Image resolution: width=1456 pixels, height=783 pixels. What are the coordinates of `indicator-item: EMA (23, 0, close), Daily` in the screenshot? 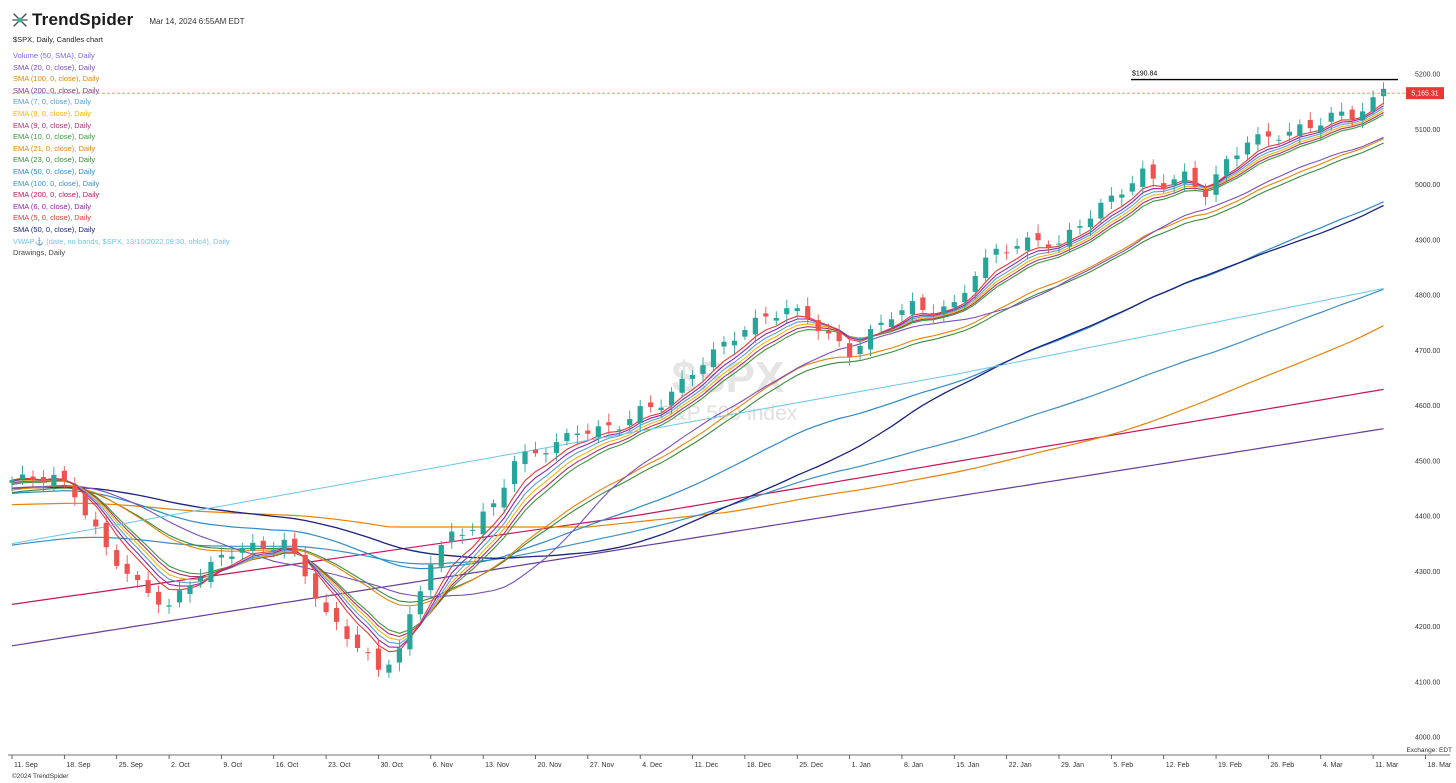 It's located at (54, 160).